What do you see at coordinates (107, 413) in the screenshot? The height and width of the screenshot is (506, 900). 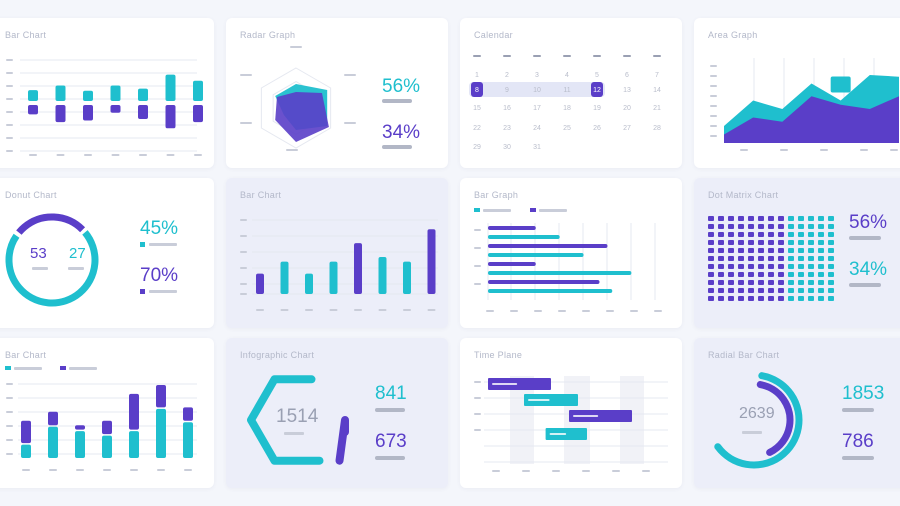 I see `bar-chart-card-3: Bar Chart` at bounding box center [107, 413].